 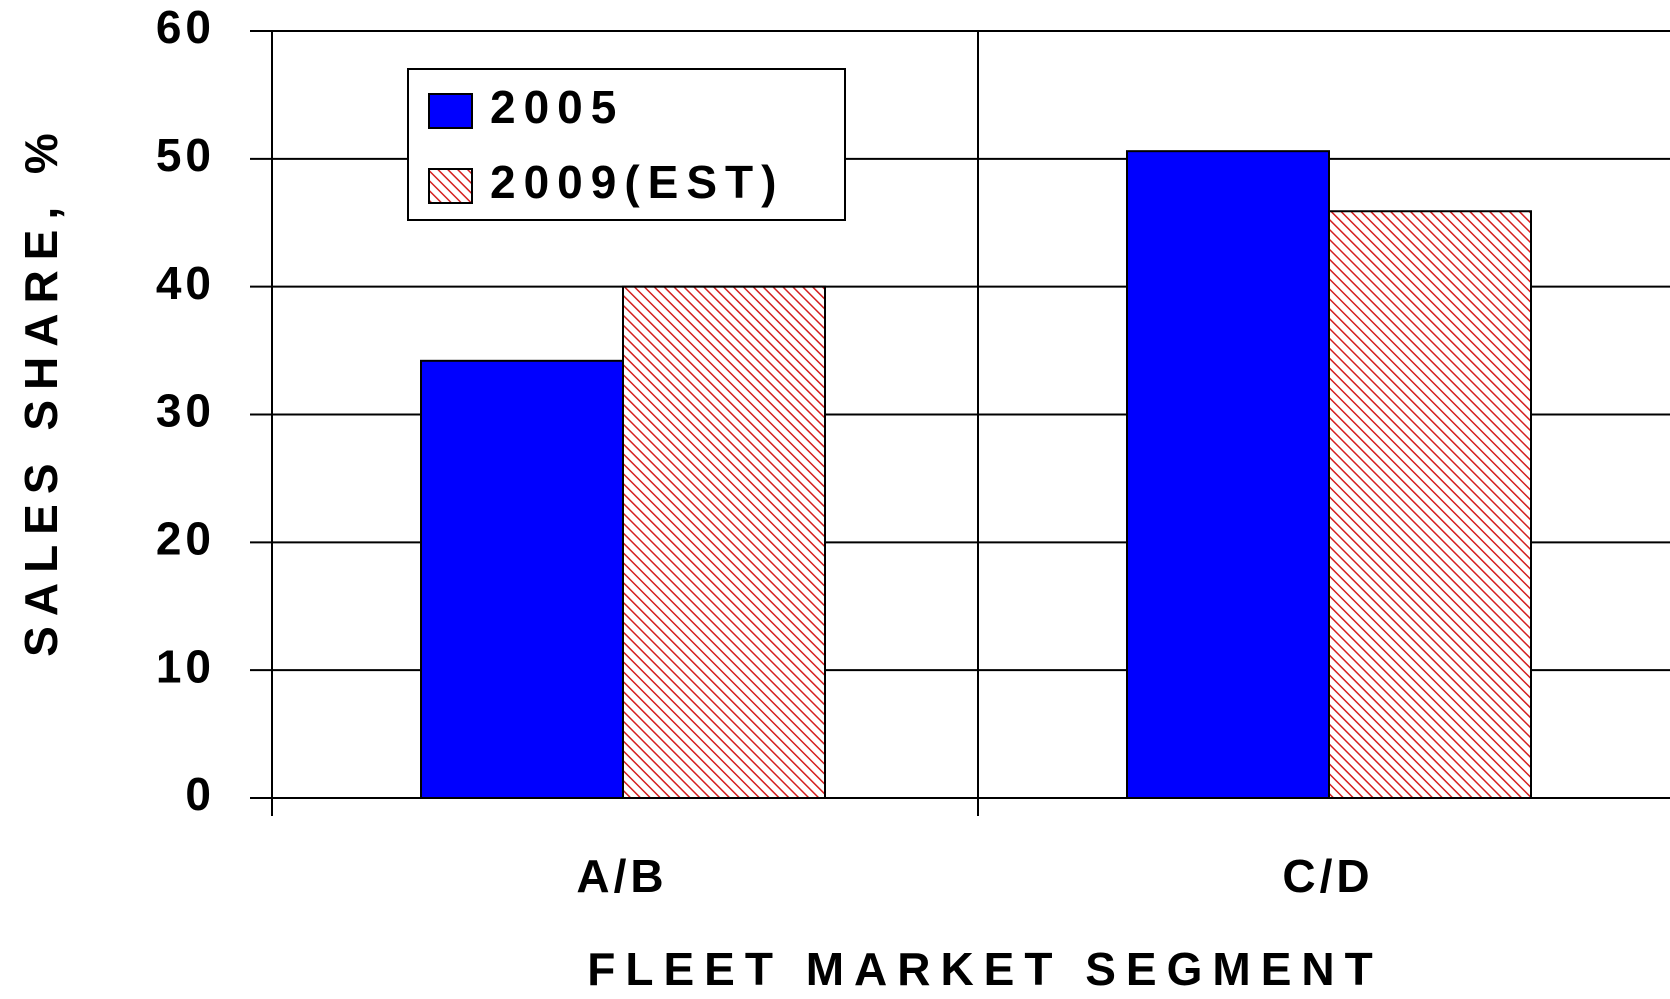 What do you see at coordinates (984, 969) in the screenshot?
I see `x-axis-label: FLEET MARKET SEGMENT` at bounding box center [984, 969].